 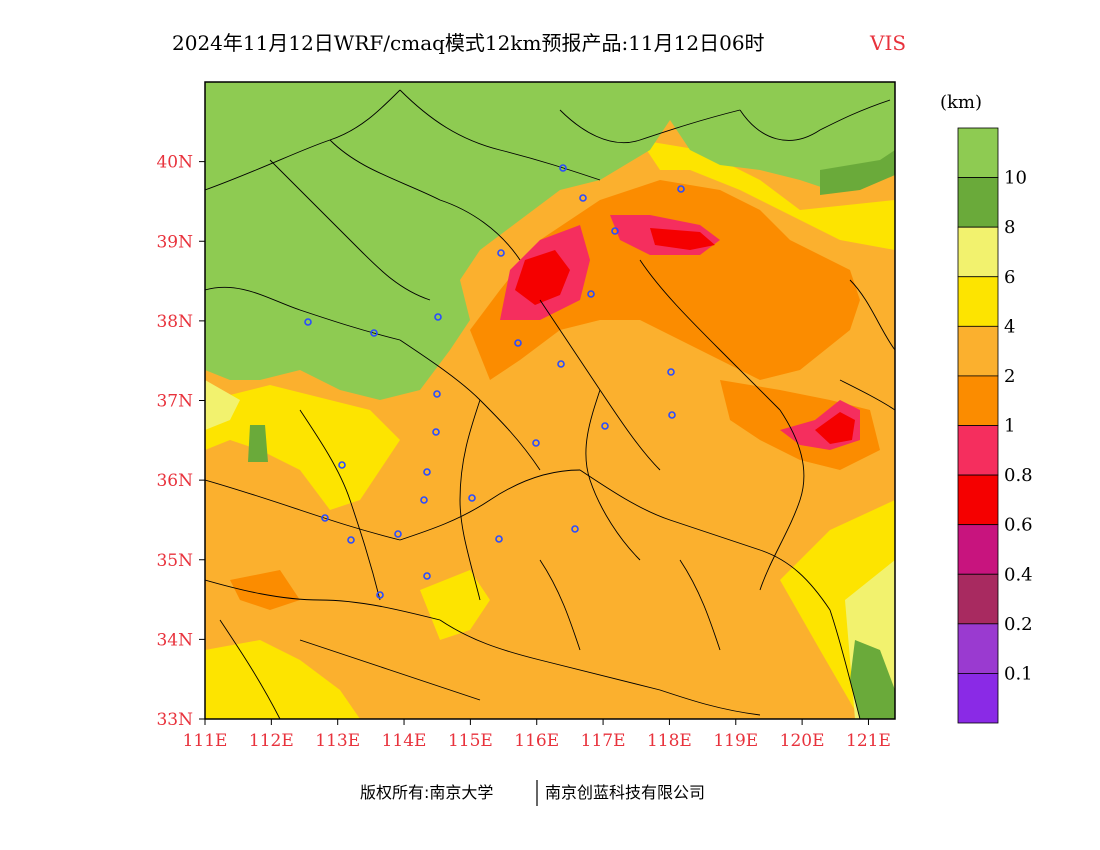 I want to click on y-tick-label: 35N, so click(x=174, y=561).